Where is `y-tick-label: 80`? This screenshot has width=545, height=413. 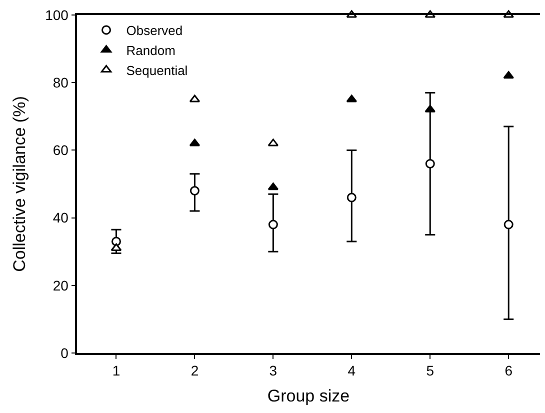 y-tick-label: 80 is located at coordinates (60, 82).